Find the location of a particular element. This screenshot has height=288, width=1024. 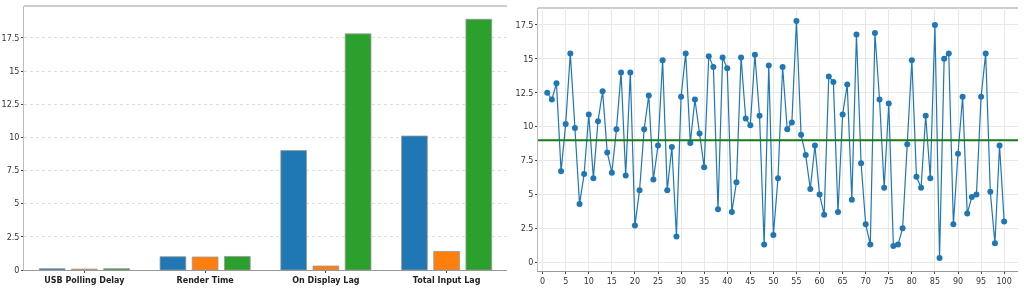

x-tick-label: 75 is located at coordinates (888, 281).